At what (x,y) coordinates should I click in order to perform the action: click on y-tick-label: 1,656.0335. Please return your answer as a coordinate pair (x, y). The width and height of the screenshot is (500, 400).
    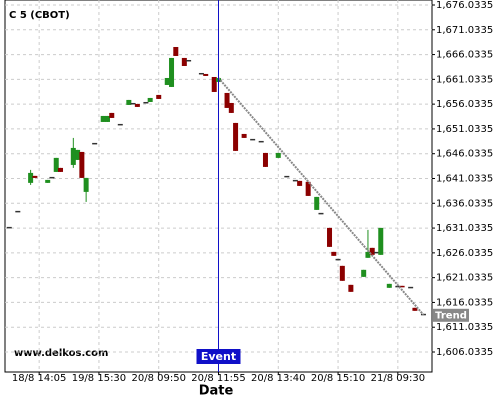
    Looking at the image, I should click on (464, 104).